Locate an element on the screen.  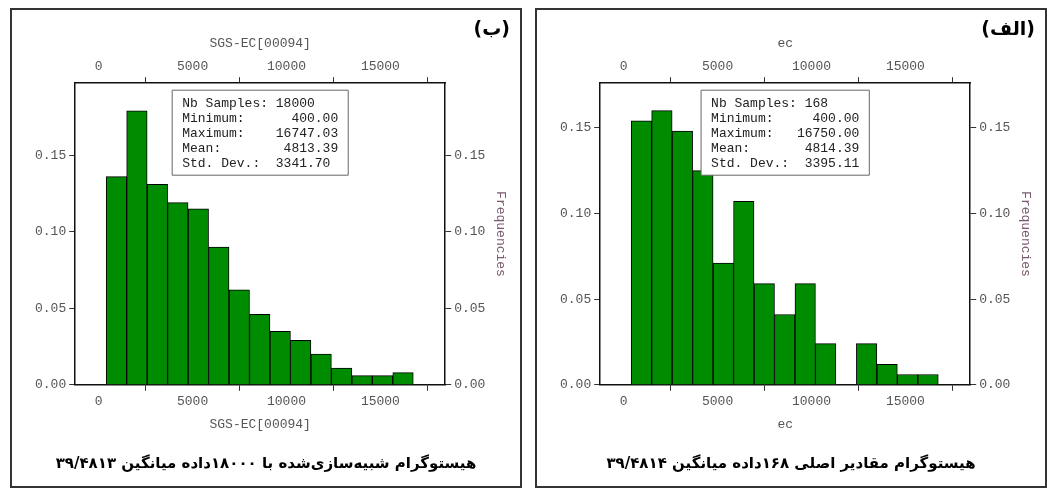
annotation: Std. Dev.: 3395.11 is located at coordinates (785, 163).